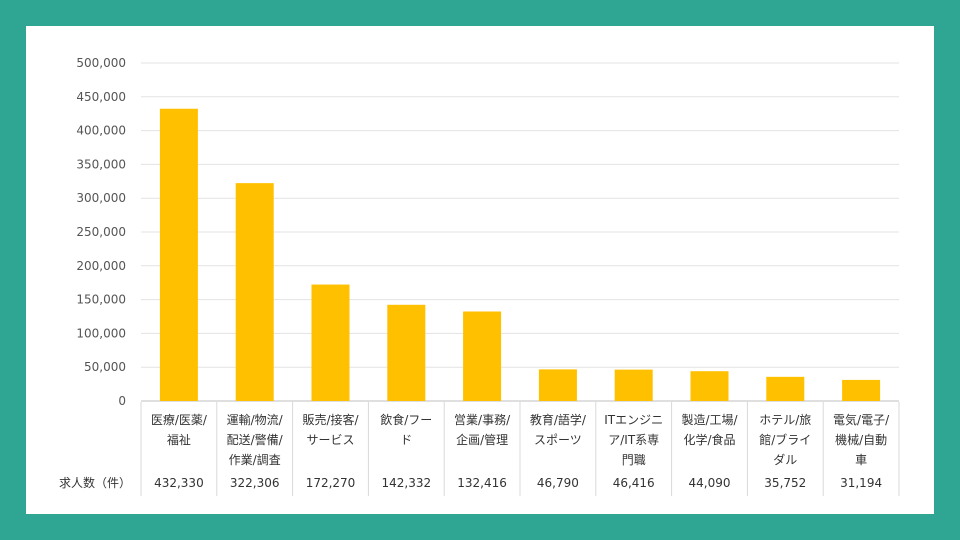 The height and width of the screenshot is (540, 960). Describe the element at coordinates (634, 460) in the screenshot. I see `x-category-label: 門職` at that location.